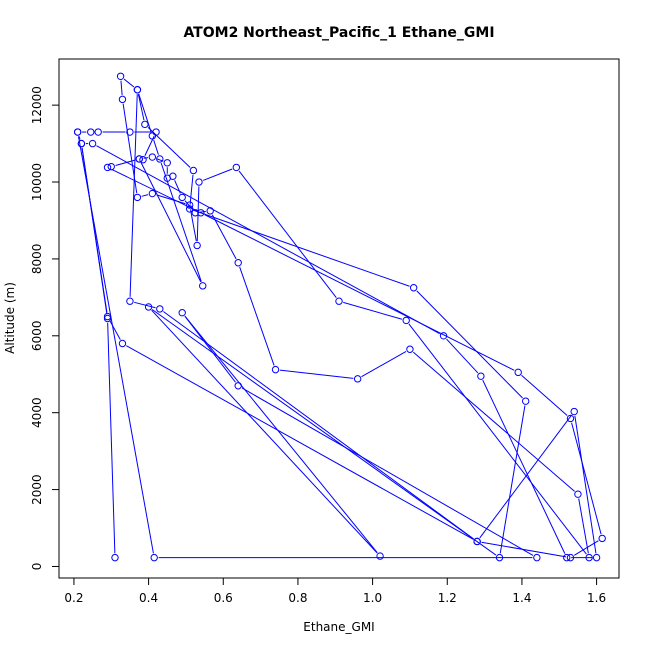 The width and height of the screenshot is (650, 650). Describe the element at coordinates (37, 489) in the screenshot. I see `y-tick-label: 2000` at that location.